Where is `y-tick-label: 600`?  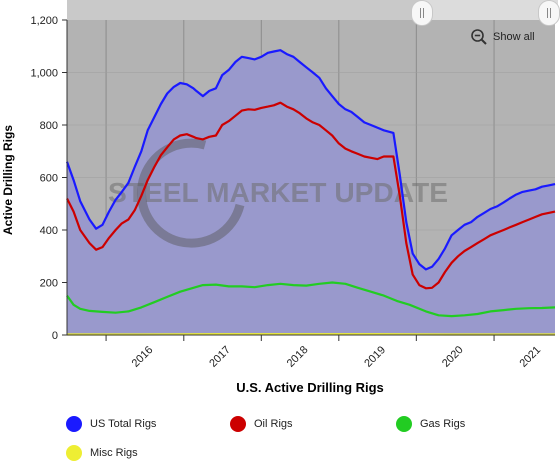
y-tick-label: 600 is located at coordinates (49, 179).